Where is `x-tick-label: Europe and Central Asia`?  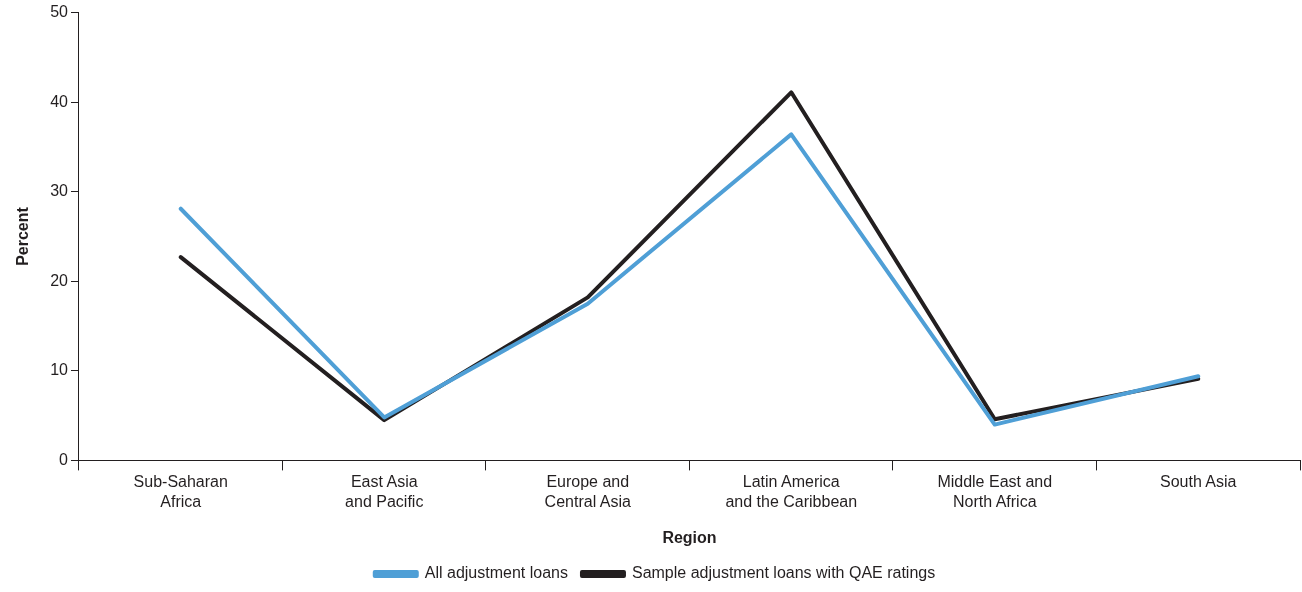
x-tick-label: Europe and Central Asia is located at coordinates (587, 491).